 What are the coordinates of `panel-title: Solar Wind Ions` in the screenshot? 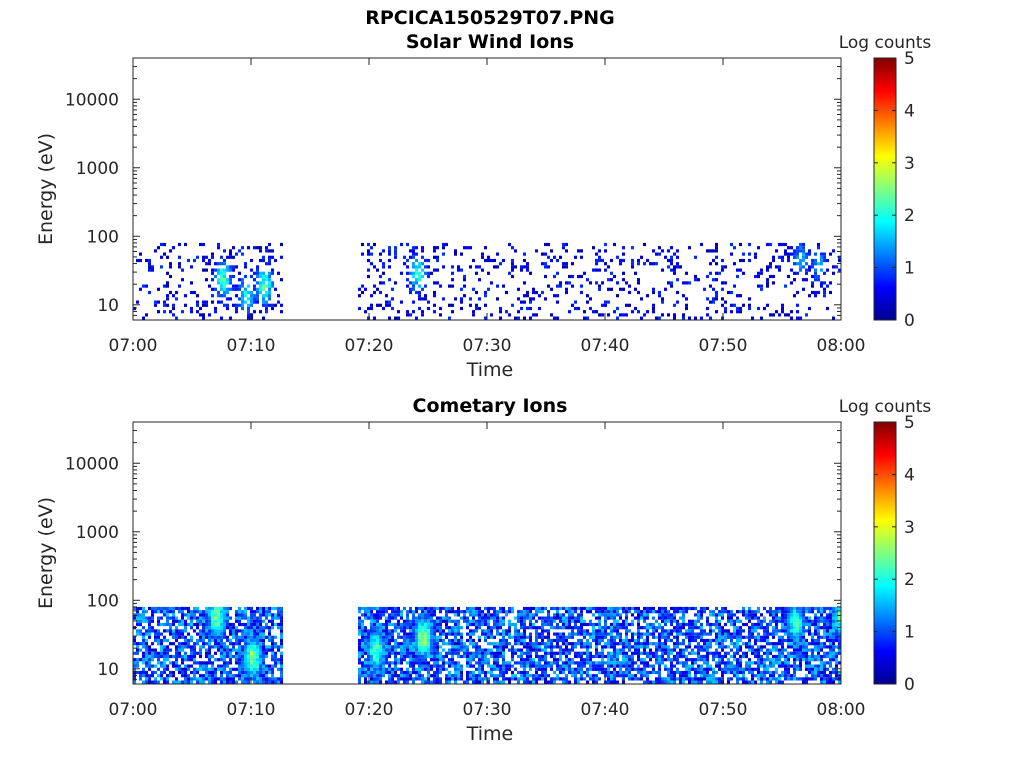 It's located at (490, 42).